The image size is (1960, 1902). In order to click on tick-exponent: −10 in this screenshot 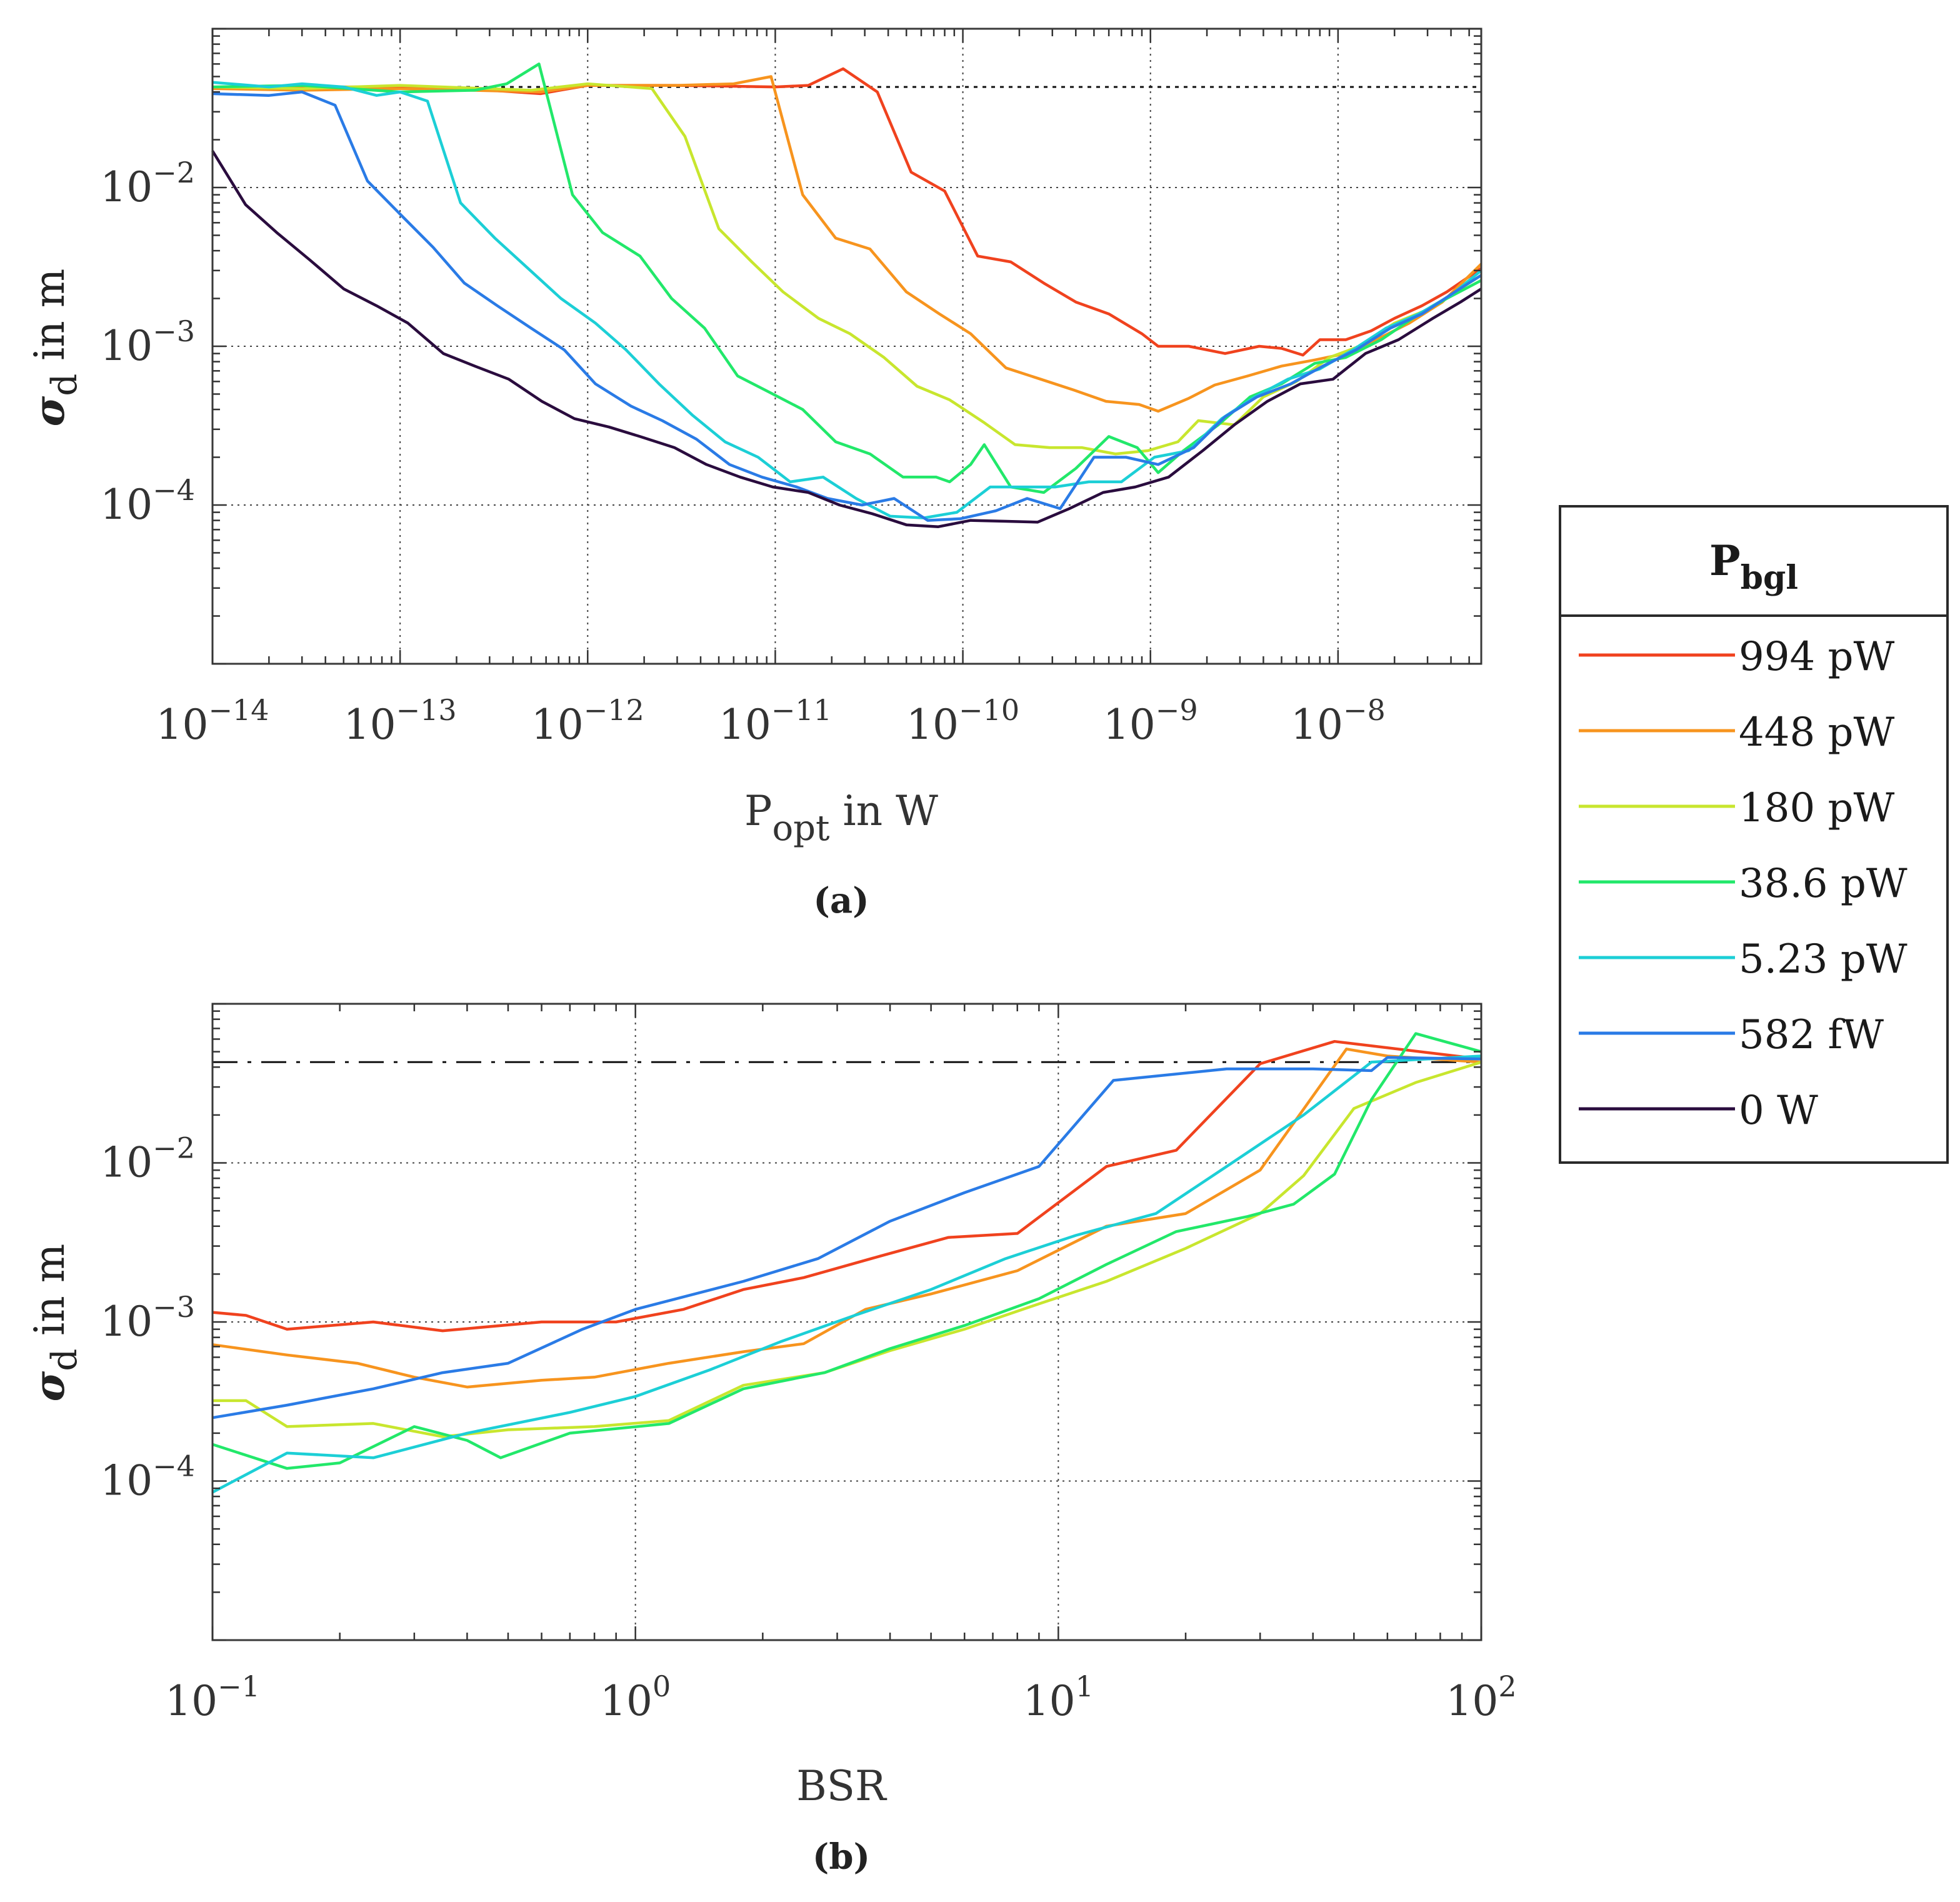, I will do `click(989, 710)`.